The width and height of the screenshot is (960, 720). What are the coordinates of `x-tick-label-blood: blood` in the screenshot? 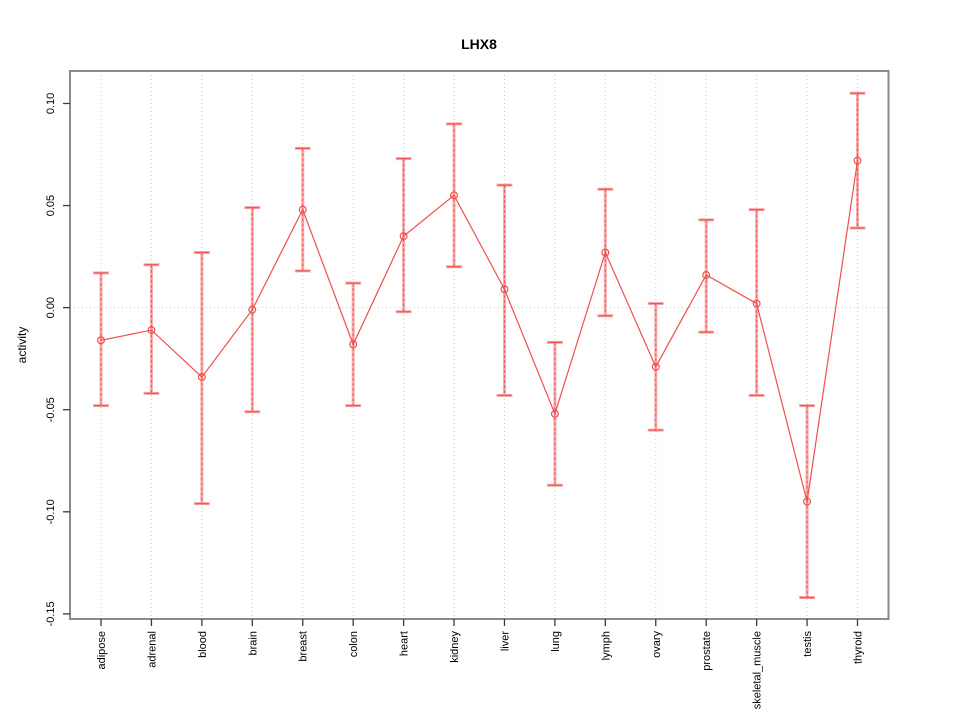 It's located at (203, 644).